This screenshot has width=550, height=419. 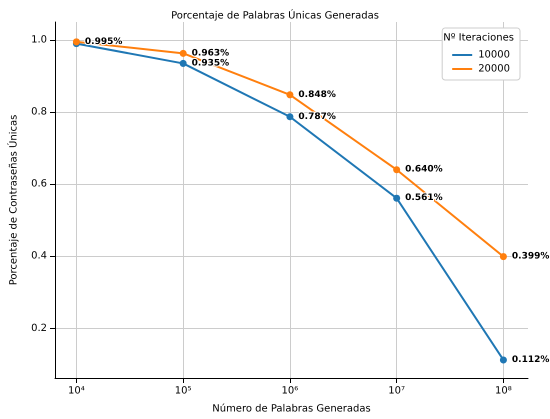 What do you see at coordinates (183, 391) in the screenshot?
I see `x-tick-label: 10⁵` at bounding box center [183, 391].